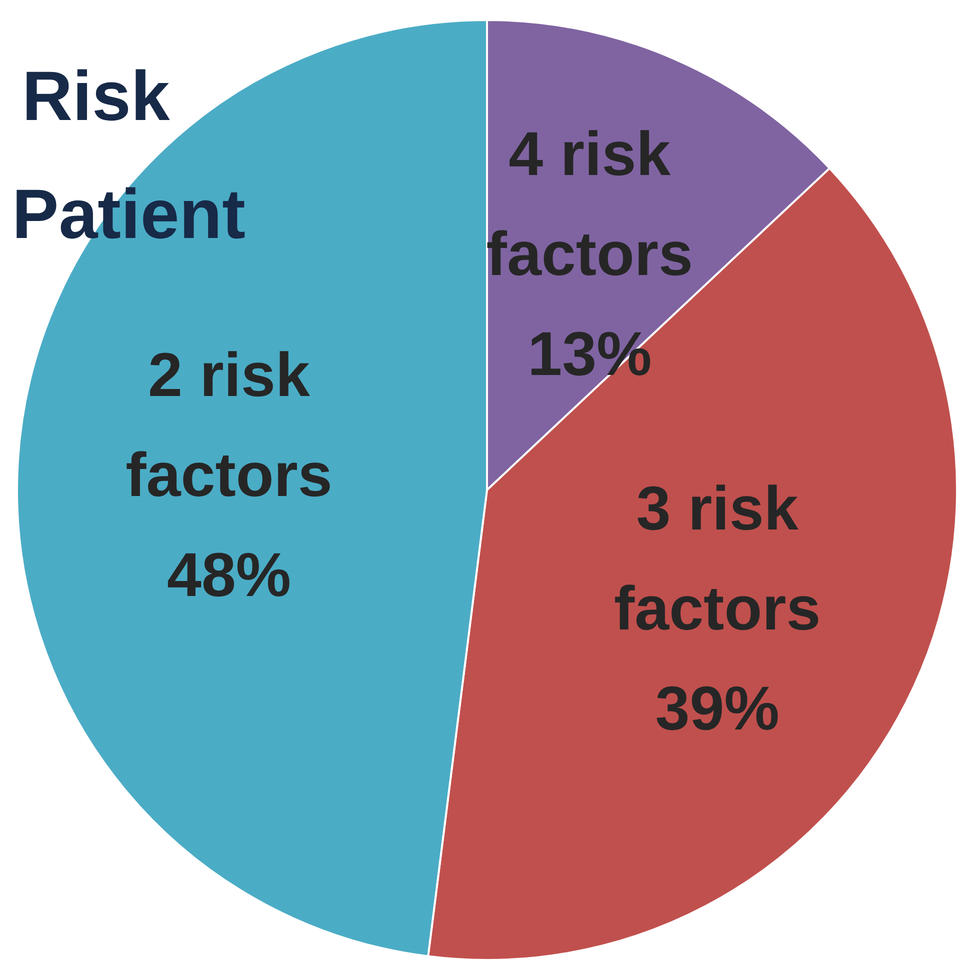  Describe the element at coordinates (717, 709) in the screenshot. I see `data-label: 39%` at that location.